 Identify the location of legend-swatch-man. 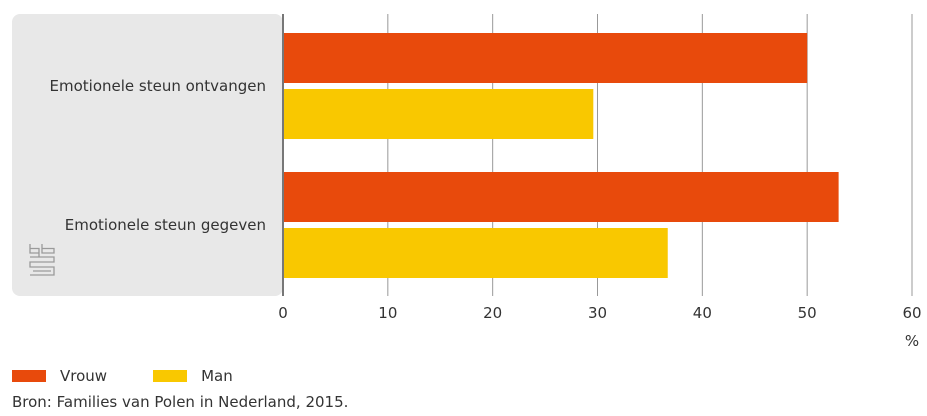
(170, 376).